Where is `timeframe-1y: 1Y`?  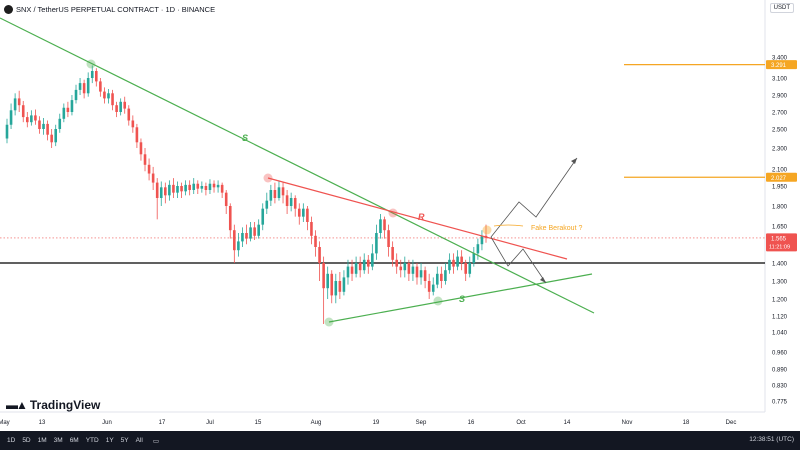 timeframe-1y: 1Y is located at coordinates (109, 440).